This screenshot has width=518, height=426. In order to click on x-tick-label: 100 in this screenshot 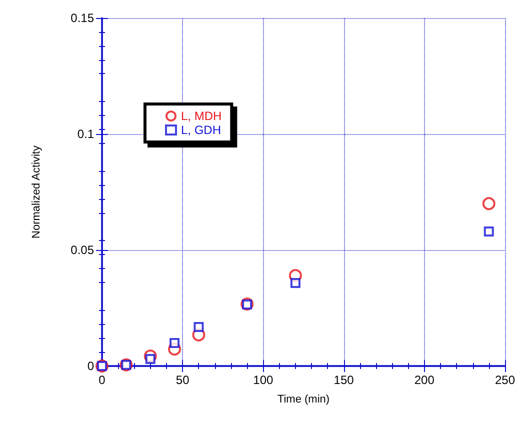, I will do `click(263, 380)`.